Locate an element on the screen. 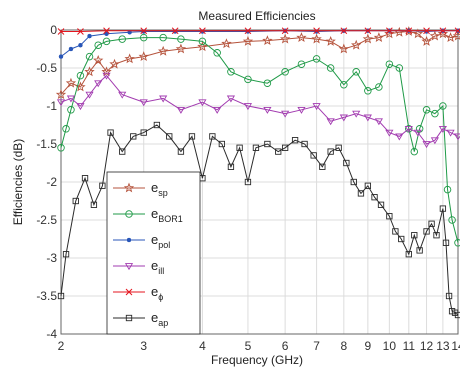  x-tick-label: 5 is located at coordinates (248, 346).